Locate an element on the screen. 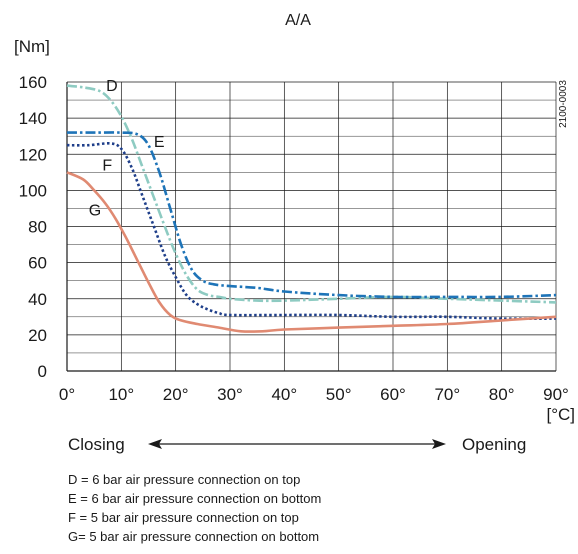 The height and width of the screenshot is (554, 578). curve-label-f: F is located at coordinates (107, 166).